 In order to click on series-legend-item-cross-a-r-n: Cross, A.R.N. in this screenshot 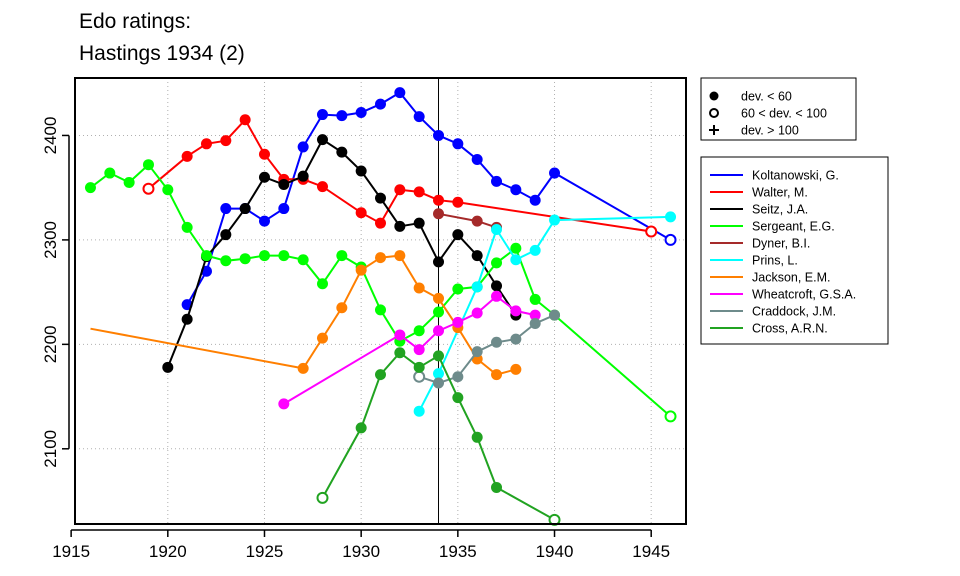, I will do `click(769, 329)`.